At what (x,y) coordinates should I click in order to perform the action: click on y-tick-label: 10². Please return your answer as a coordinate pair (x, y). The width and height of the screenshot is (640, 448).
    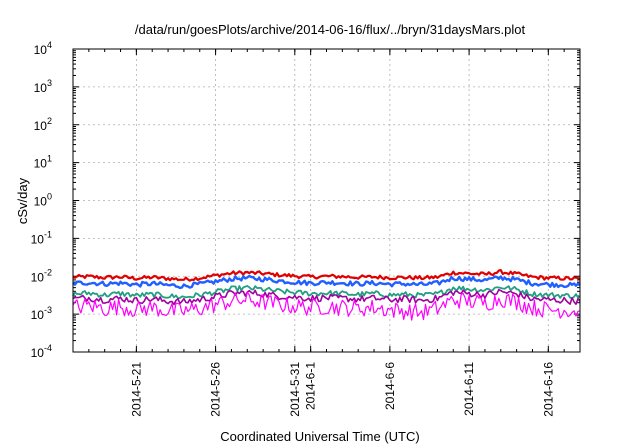
    Looking at the image, I should click on (43, 124).